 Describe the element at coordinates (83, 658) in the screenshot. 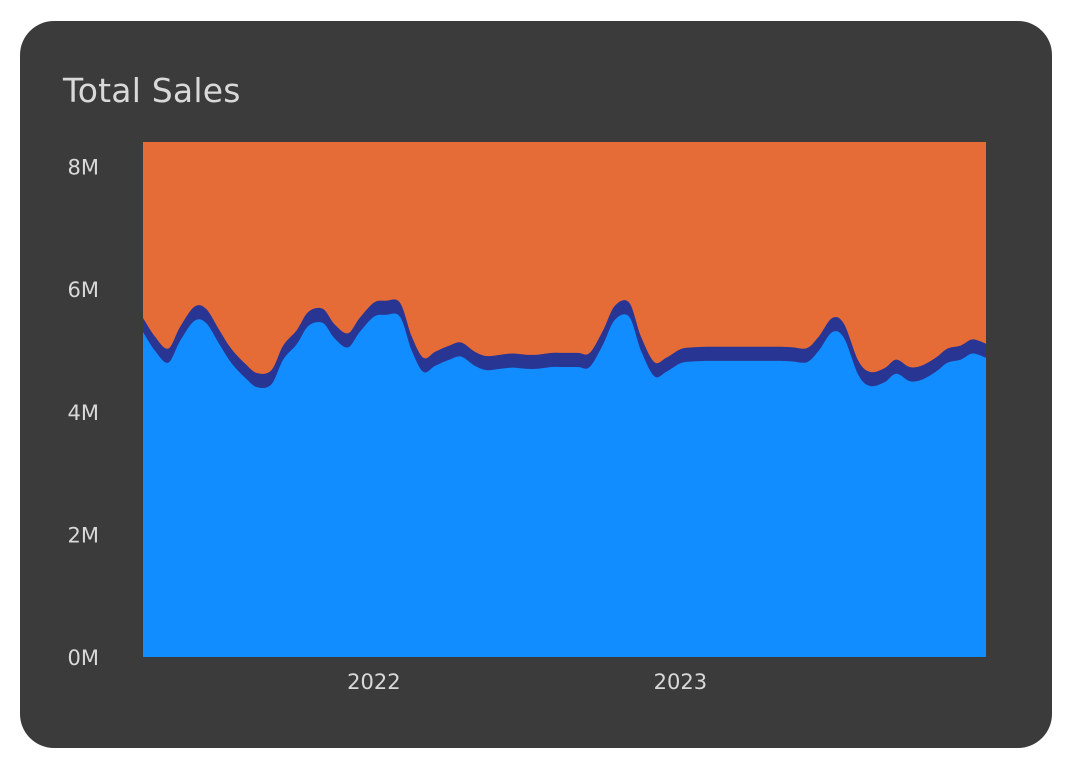

I see `y-tick-label: 0M` at that location.